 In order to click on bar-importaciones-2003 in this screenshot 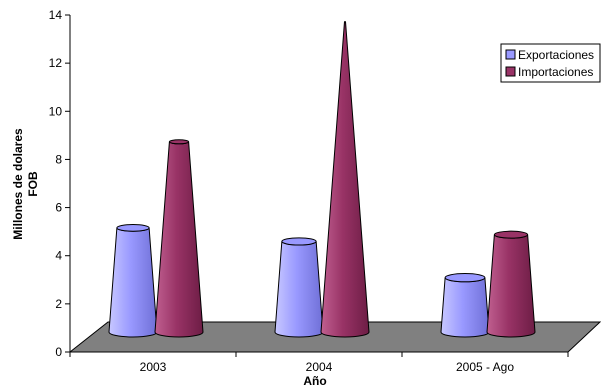, I will do `click(179, 238)`.